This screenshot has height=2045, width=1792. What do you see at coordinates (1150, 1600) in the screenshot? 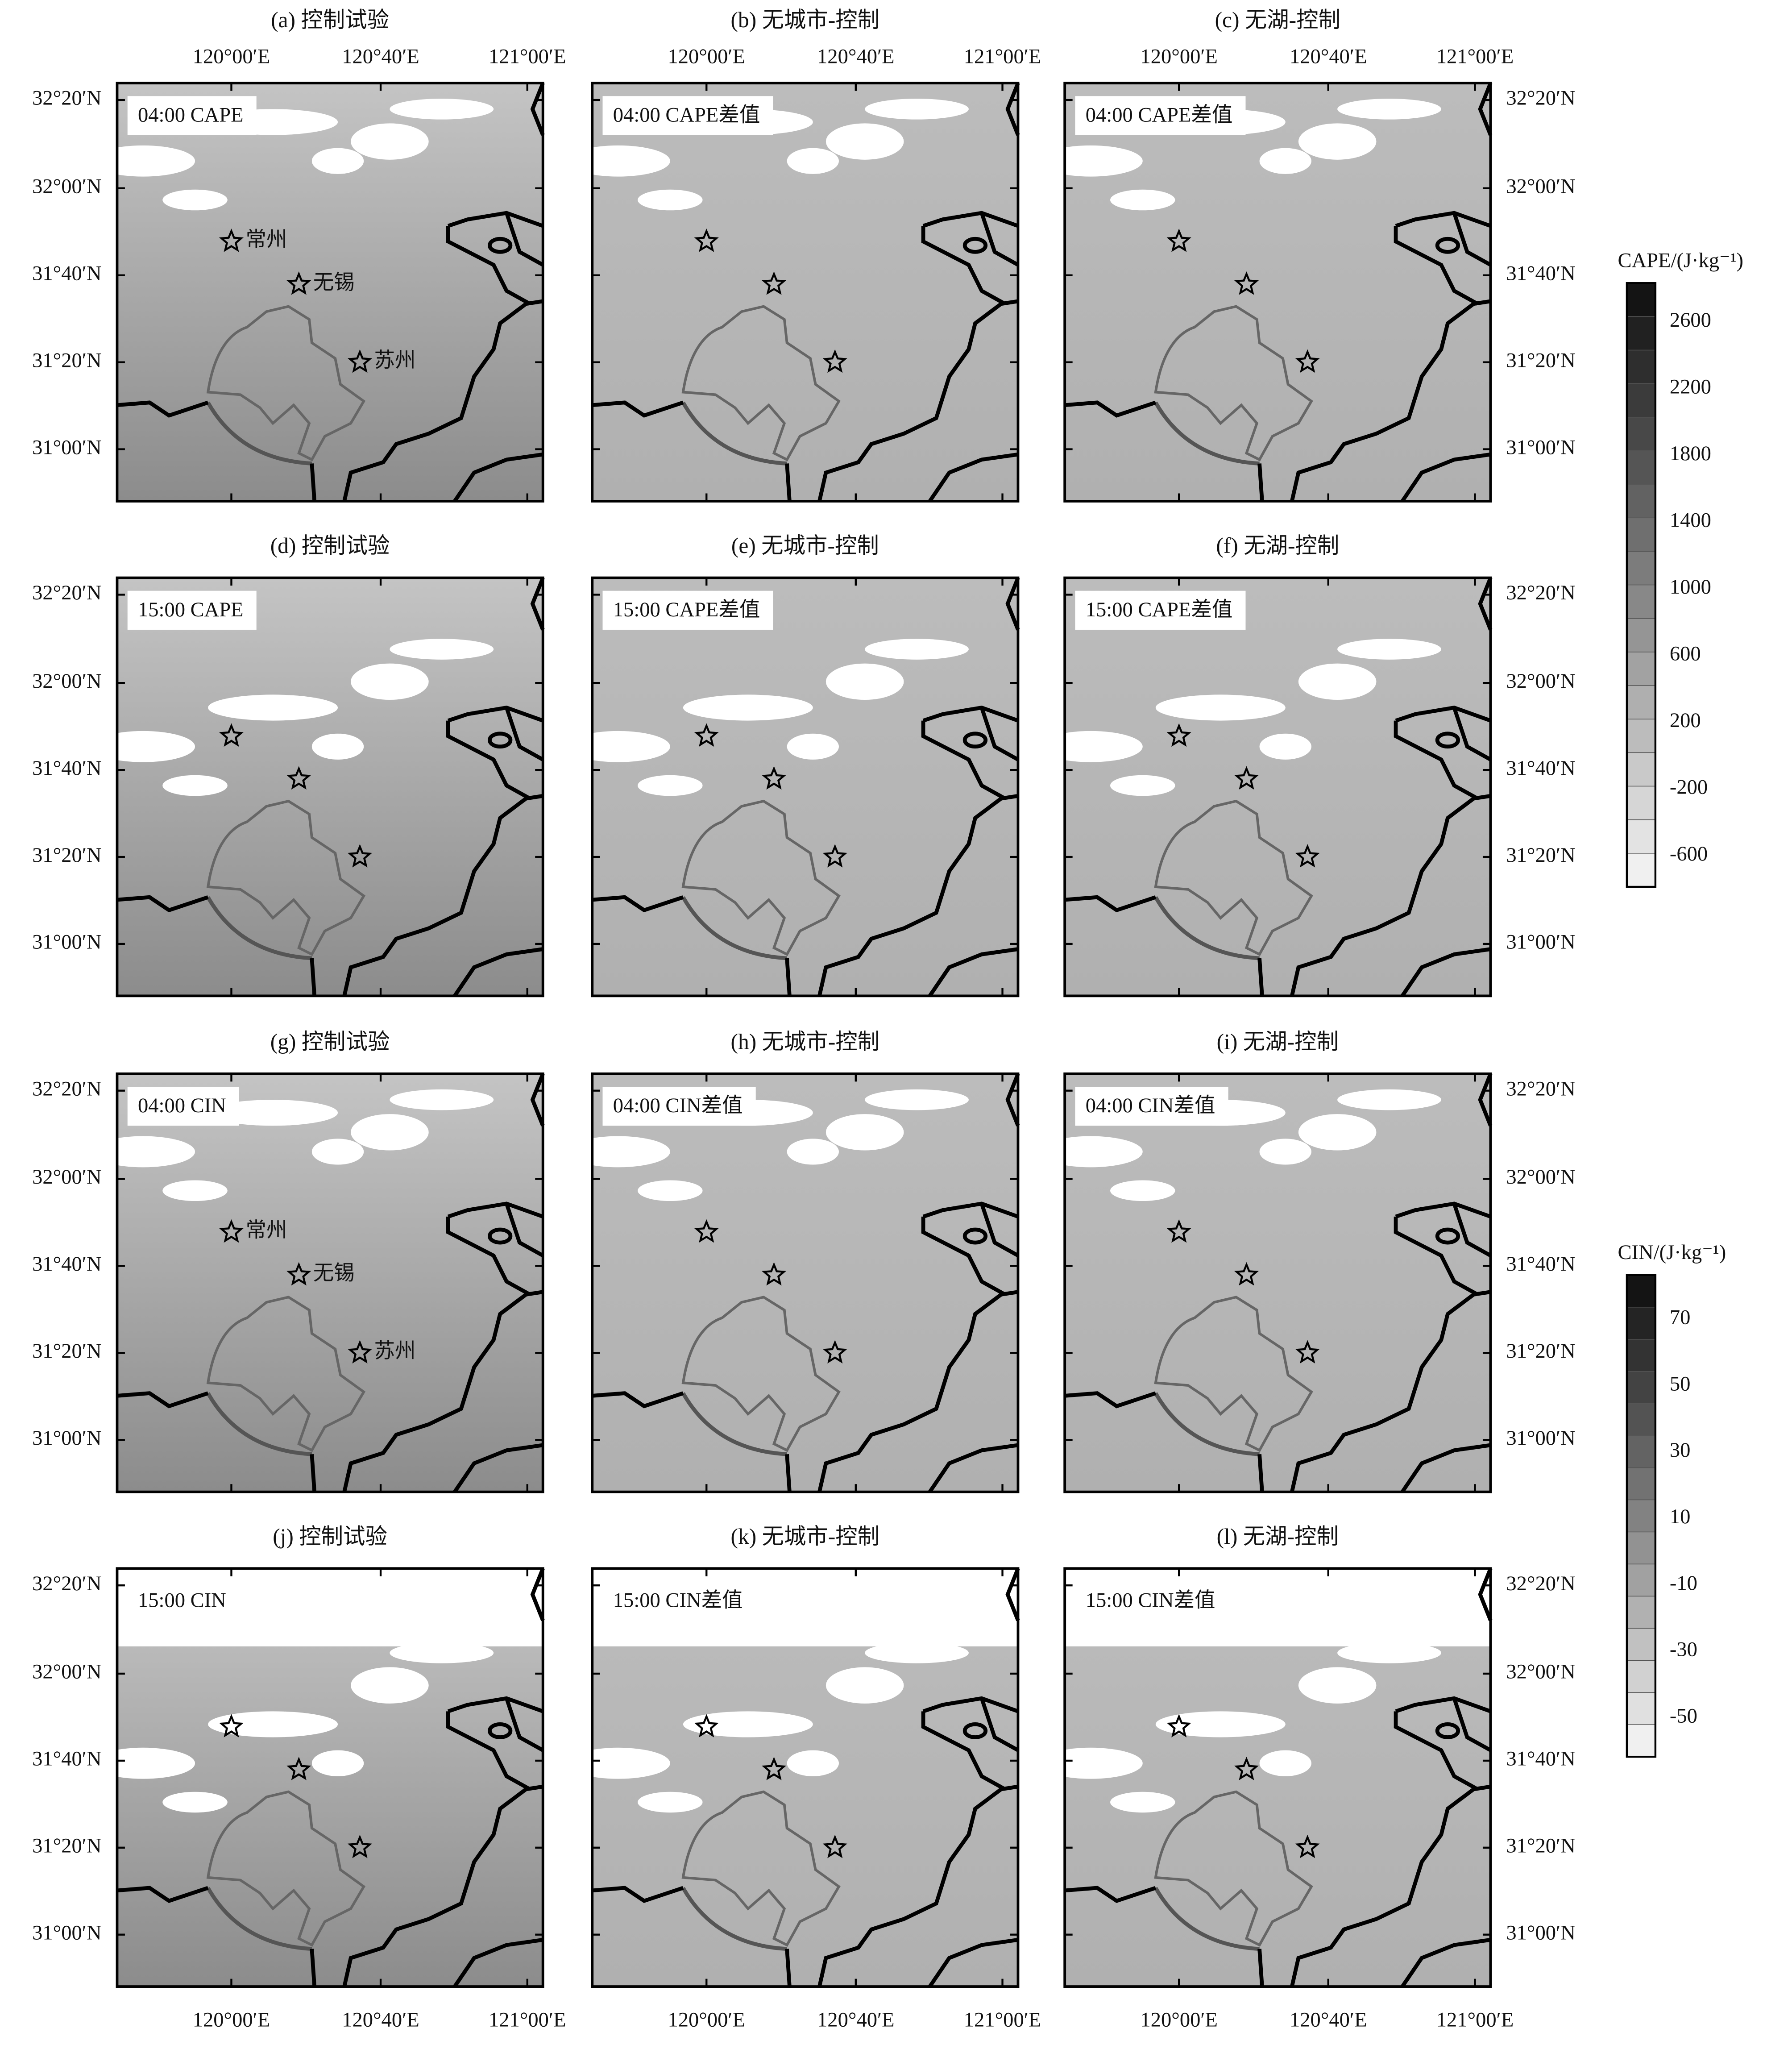
I see `panel-label: 15:00 CIN差值` at bounding box center [1150, 1600].